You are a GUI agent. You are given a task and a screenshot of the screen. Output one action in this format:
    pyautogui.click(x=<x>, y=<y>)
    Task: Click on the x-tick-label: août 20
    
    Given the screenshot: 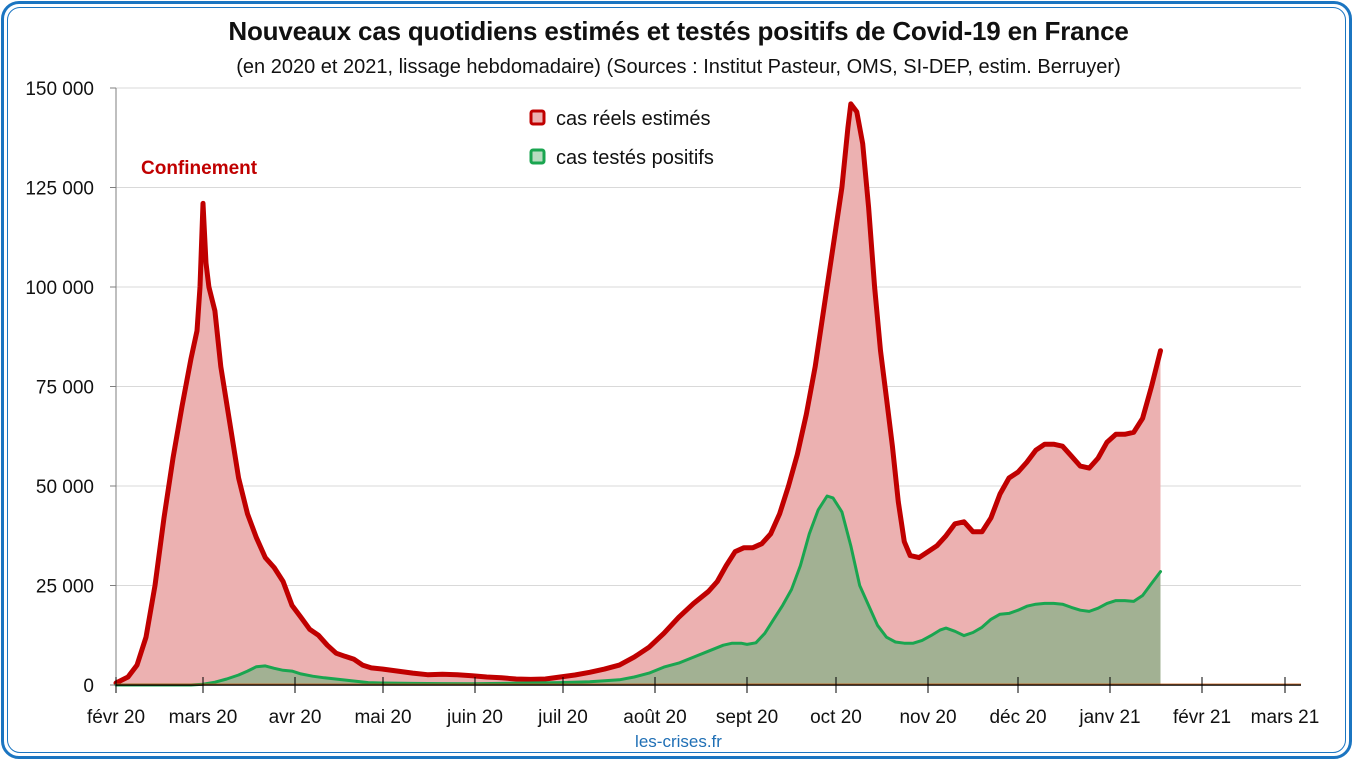 What is the action you would take?
    pyautogui.click(x=654, y=717)
    